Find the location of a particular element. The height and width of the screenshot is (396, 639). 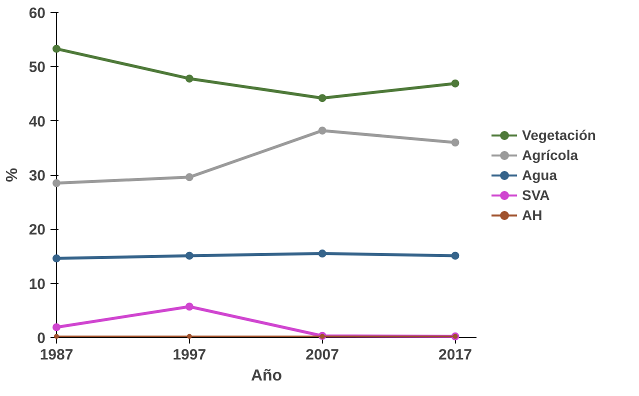

x-tick-label: 1987 is located at coordinates (57, 355).